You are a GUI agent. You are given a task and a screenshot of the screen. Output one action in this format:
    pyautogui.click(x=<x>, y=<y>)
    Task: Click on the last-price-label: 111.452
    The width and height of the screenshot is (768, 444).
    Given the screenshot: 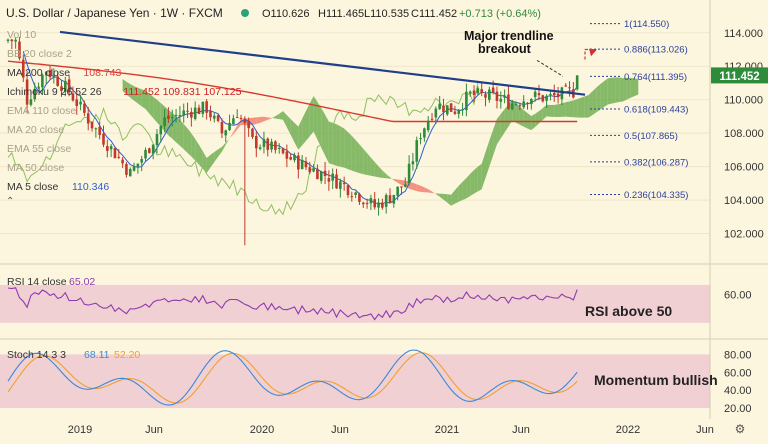 What is the action you would take?
    pyautogui.click(x=739, y=77)
    